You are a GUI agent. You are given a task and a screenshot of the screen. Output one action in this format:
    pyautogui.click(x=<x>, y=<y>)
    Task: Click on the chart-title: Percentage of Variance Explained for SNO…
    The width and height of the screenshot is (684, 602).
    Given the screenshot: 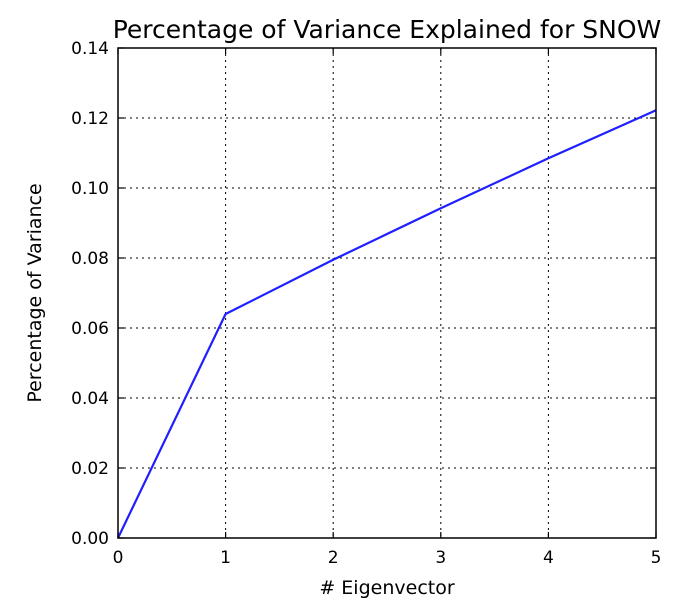 What is the action you would take?
    pyautogui.click(x=387, y=29)
    